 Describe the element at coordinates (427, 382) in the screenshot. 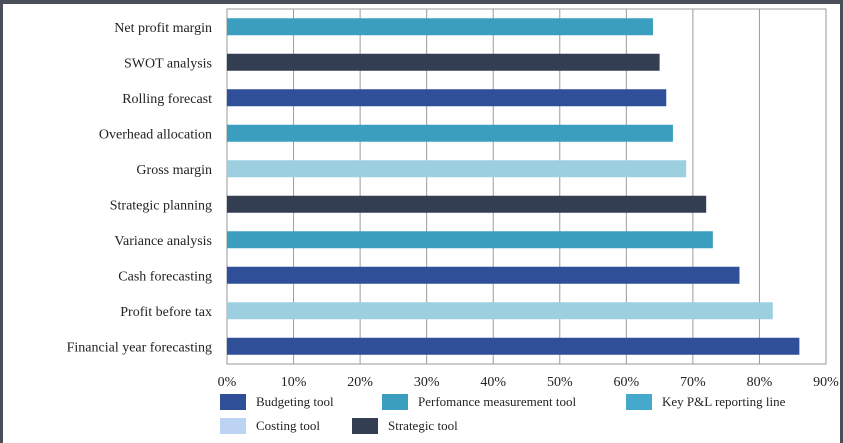

I see `x-tick-label: 30%` at that location.